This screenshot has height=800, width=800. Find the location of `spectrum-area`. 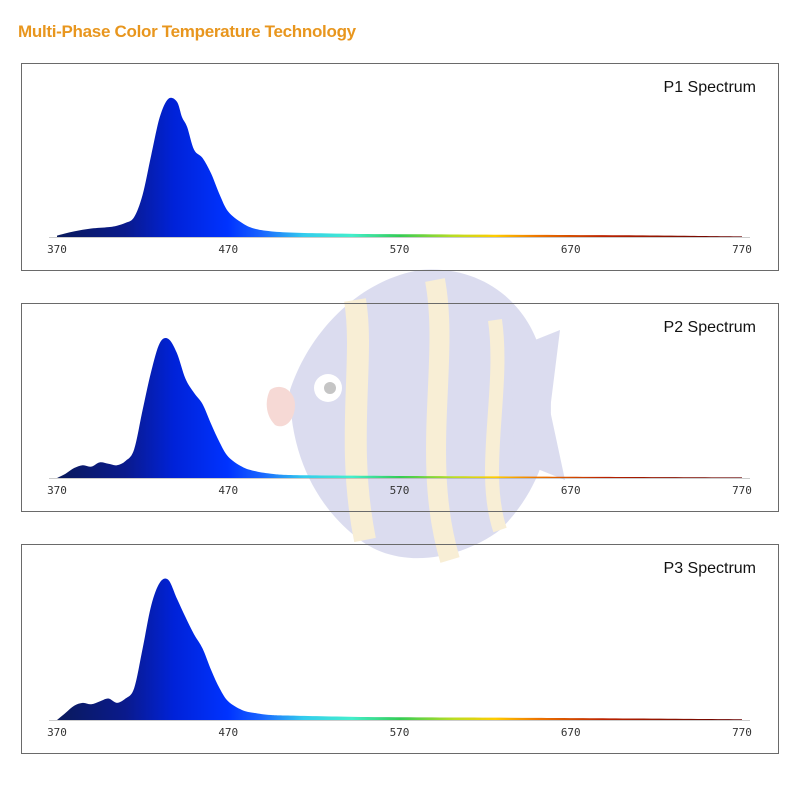

spectrum-area is located at coordinates (399, 167).